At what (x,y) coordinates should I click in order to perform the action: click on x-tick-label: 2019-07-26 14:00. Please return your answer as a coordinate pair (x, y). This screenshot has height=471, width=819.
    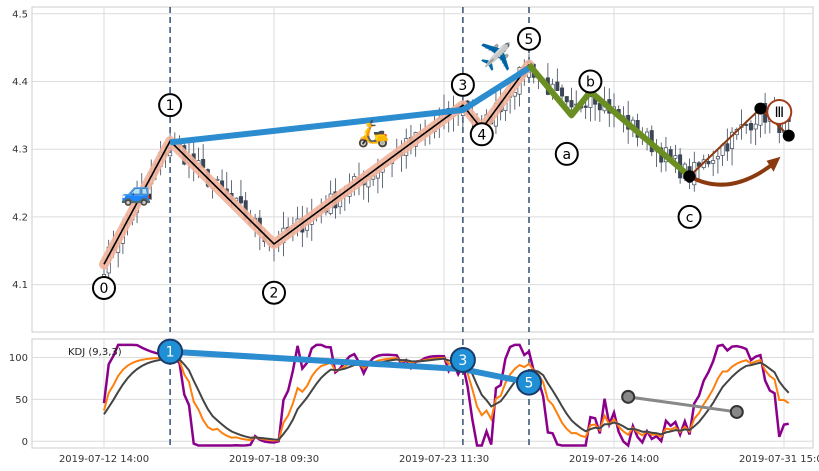
    Looking at the image, I should click on (614, 459).